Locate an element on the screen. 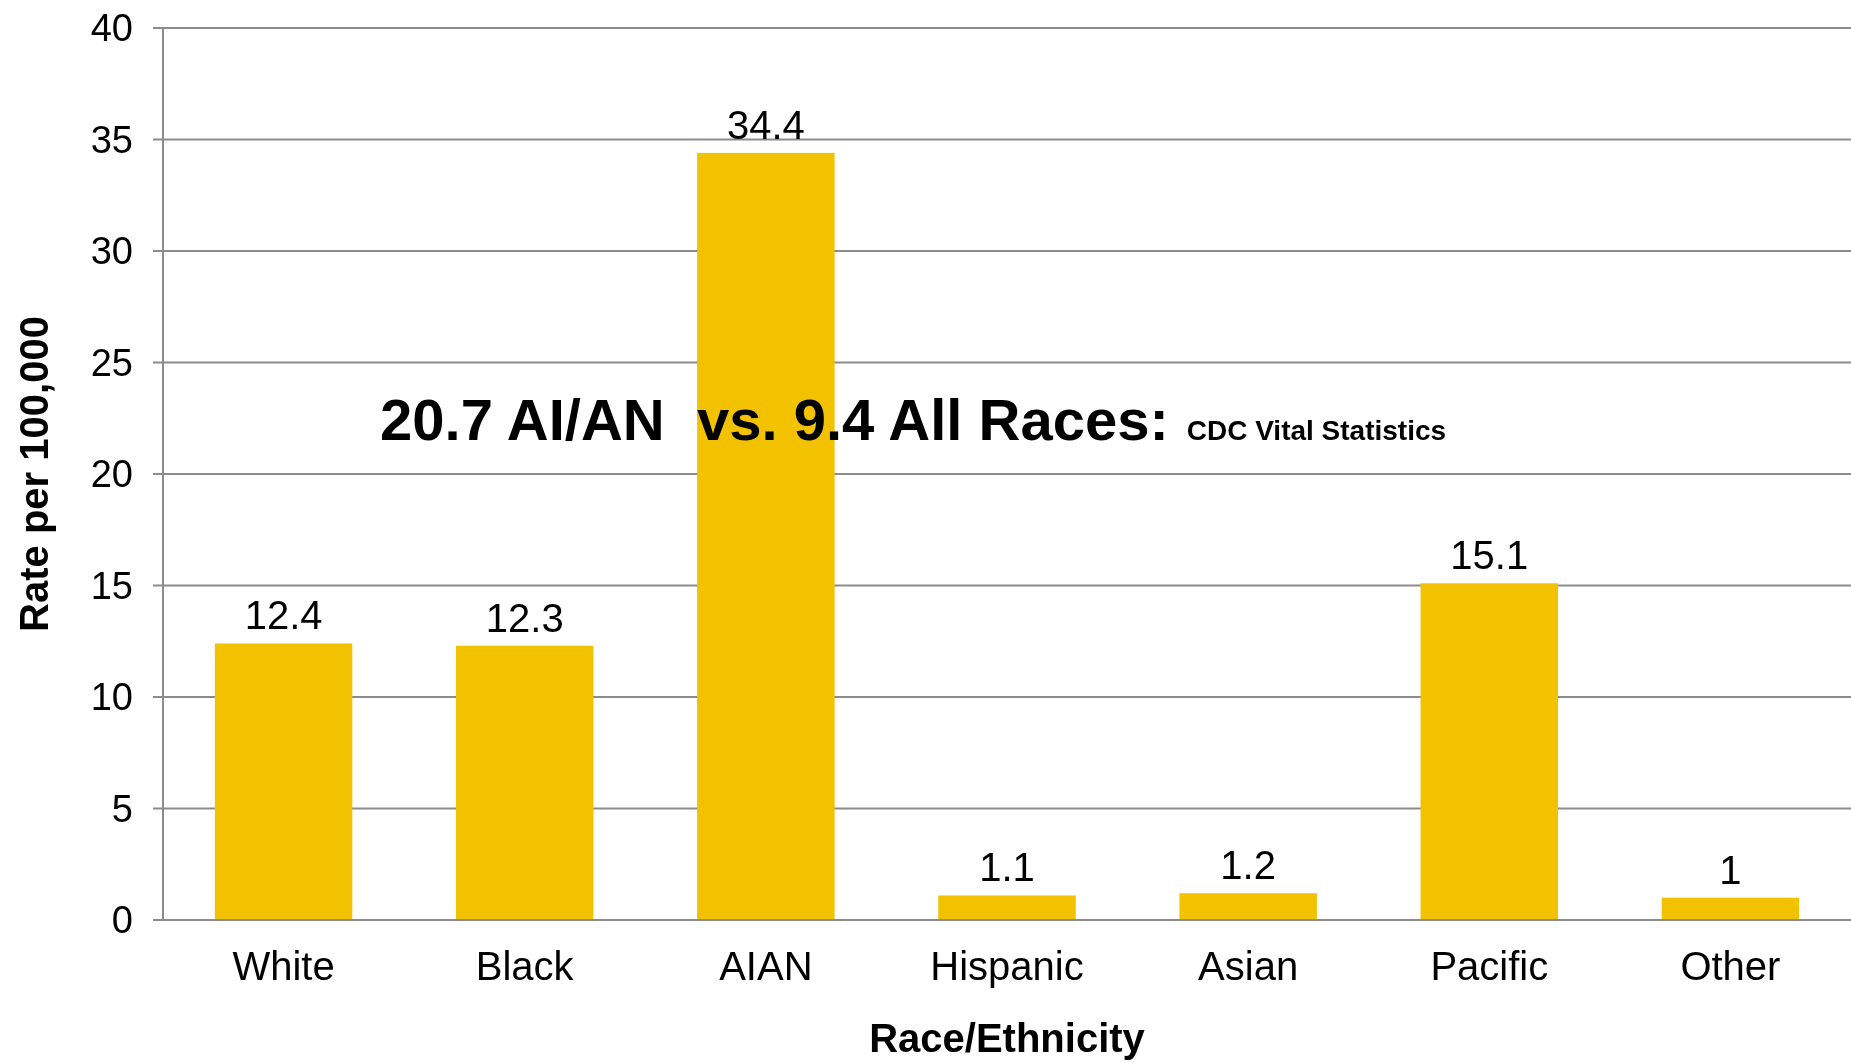  data-label: 1 is located at coordinates (1730, 869).